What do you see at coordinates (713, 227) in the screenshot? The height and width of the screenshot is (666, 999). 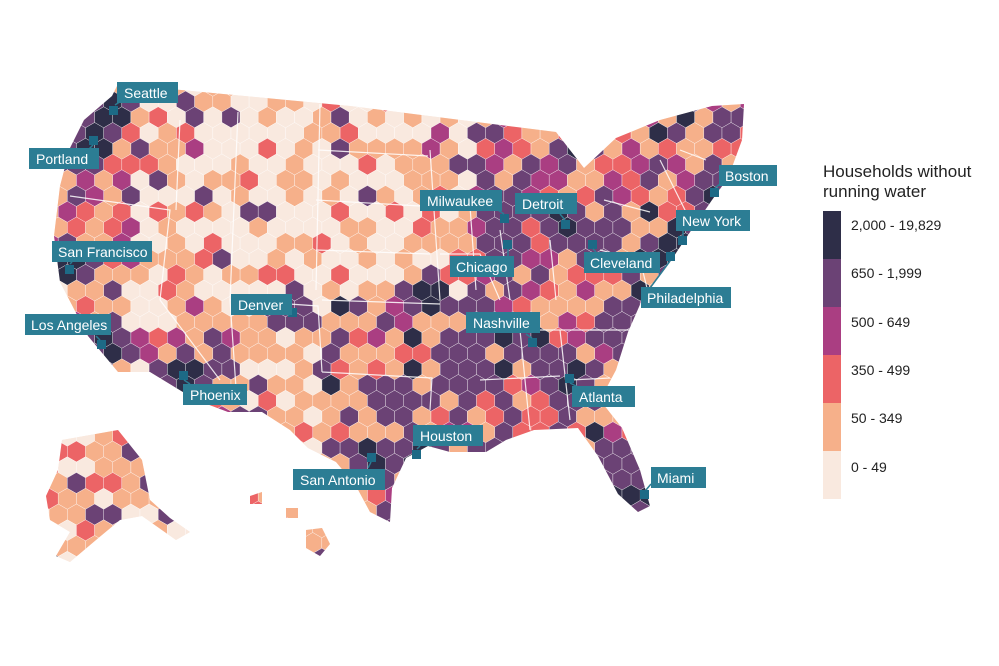 I see `city-new-york: New York` at bounding box center [713, 227].